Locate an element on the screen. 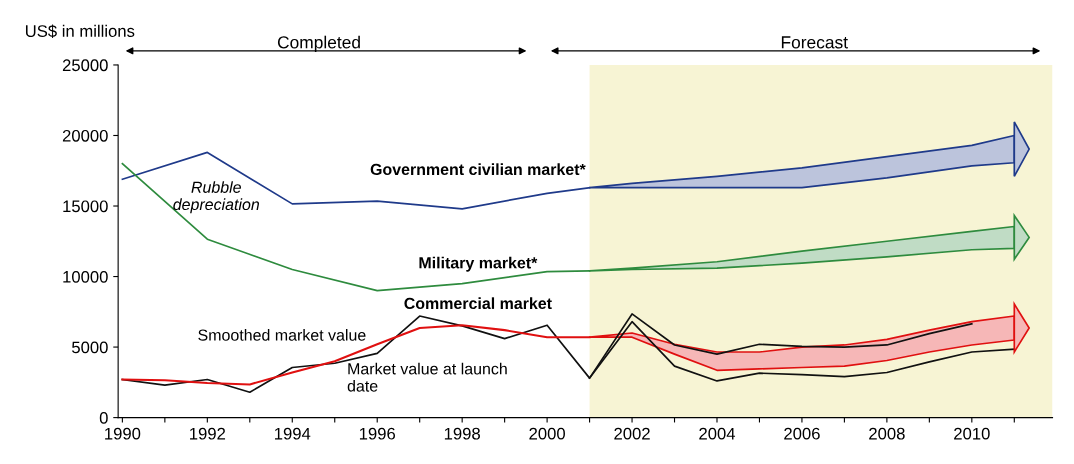 Image resolution: width=1074 pixels, height=464 pixels. annotation: Government civilian market* is located at coordinates (478, 169).